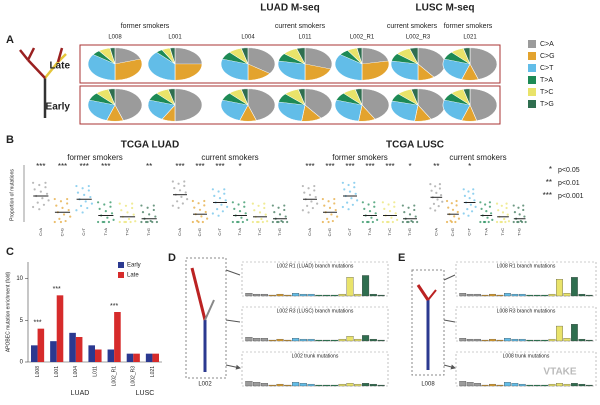  What do you see at coordinates (19, 279) in the screenshot?
I see `y-tick-label: 10` at bounding box center [19, 279].